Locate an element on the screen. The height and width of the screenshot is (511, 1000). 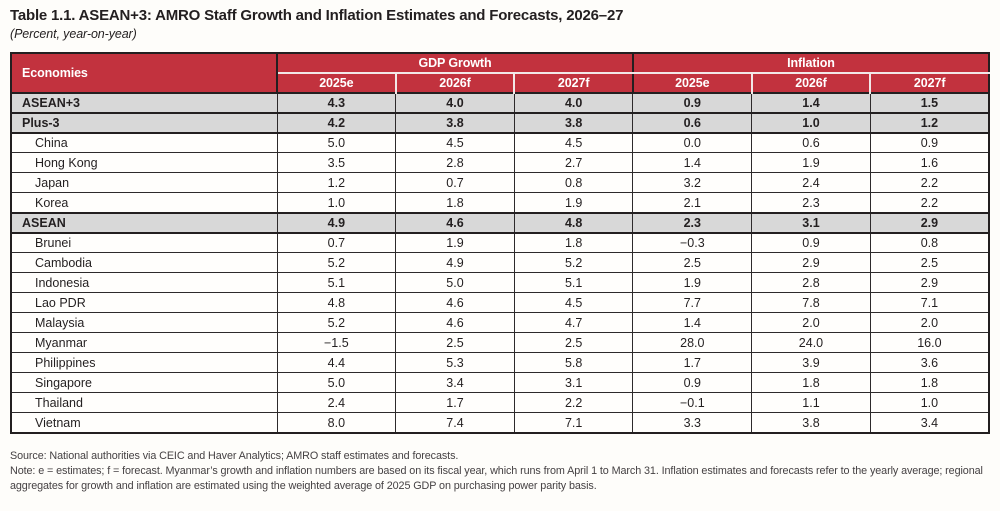
value-cell: 4.3 is located at coordinates (336, 102).